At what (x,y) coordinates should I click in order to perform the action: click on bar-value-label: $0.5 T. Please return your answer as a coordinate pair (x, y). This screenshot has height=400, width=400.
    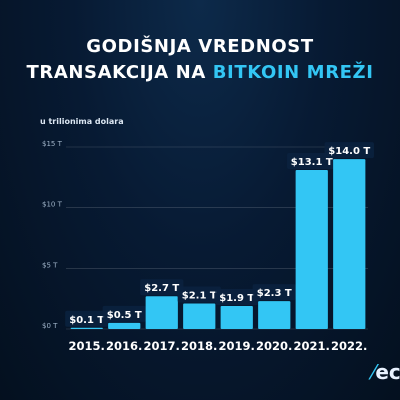
    Looking at the image, I should click on (124, 315).